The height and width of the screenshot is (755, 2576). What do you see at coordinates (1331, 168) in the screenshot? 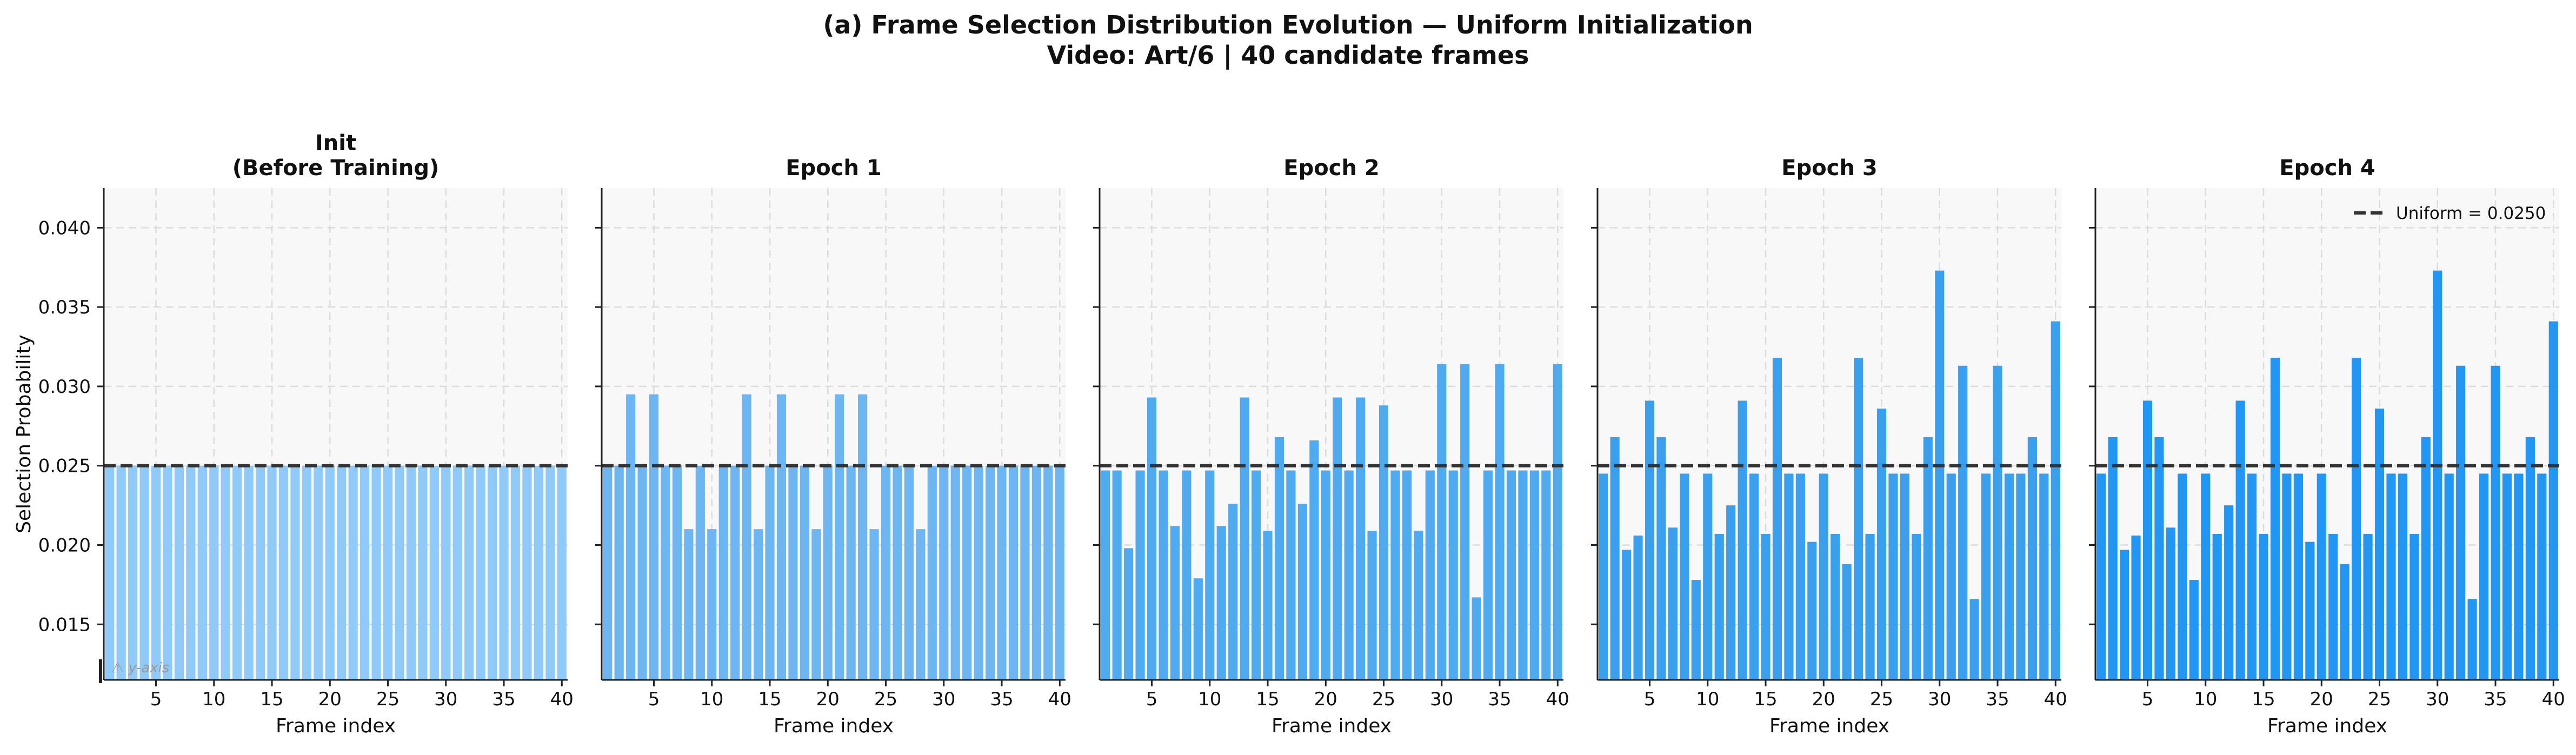
I see `panel-title: Epoch 2` at bounding box center [1331, 168].